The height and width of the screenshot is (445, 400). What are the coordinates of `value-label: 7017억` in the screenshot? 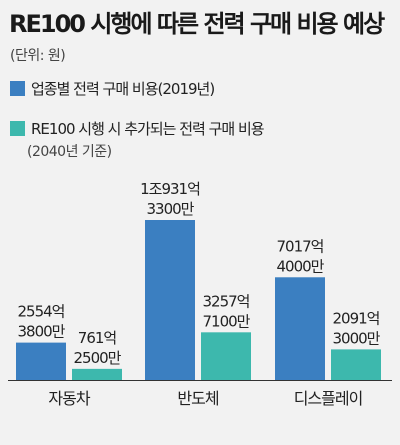 It's located at (300, 246).